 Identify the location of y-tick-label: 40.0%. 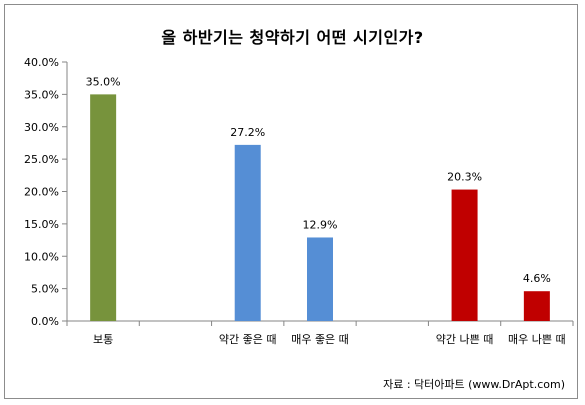
(41, 62).